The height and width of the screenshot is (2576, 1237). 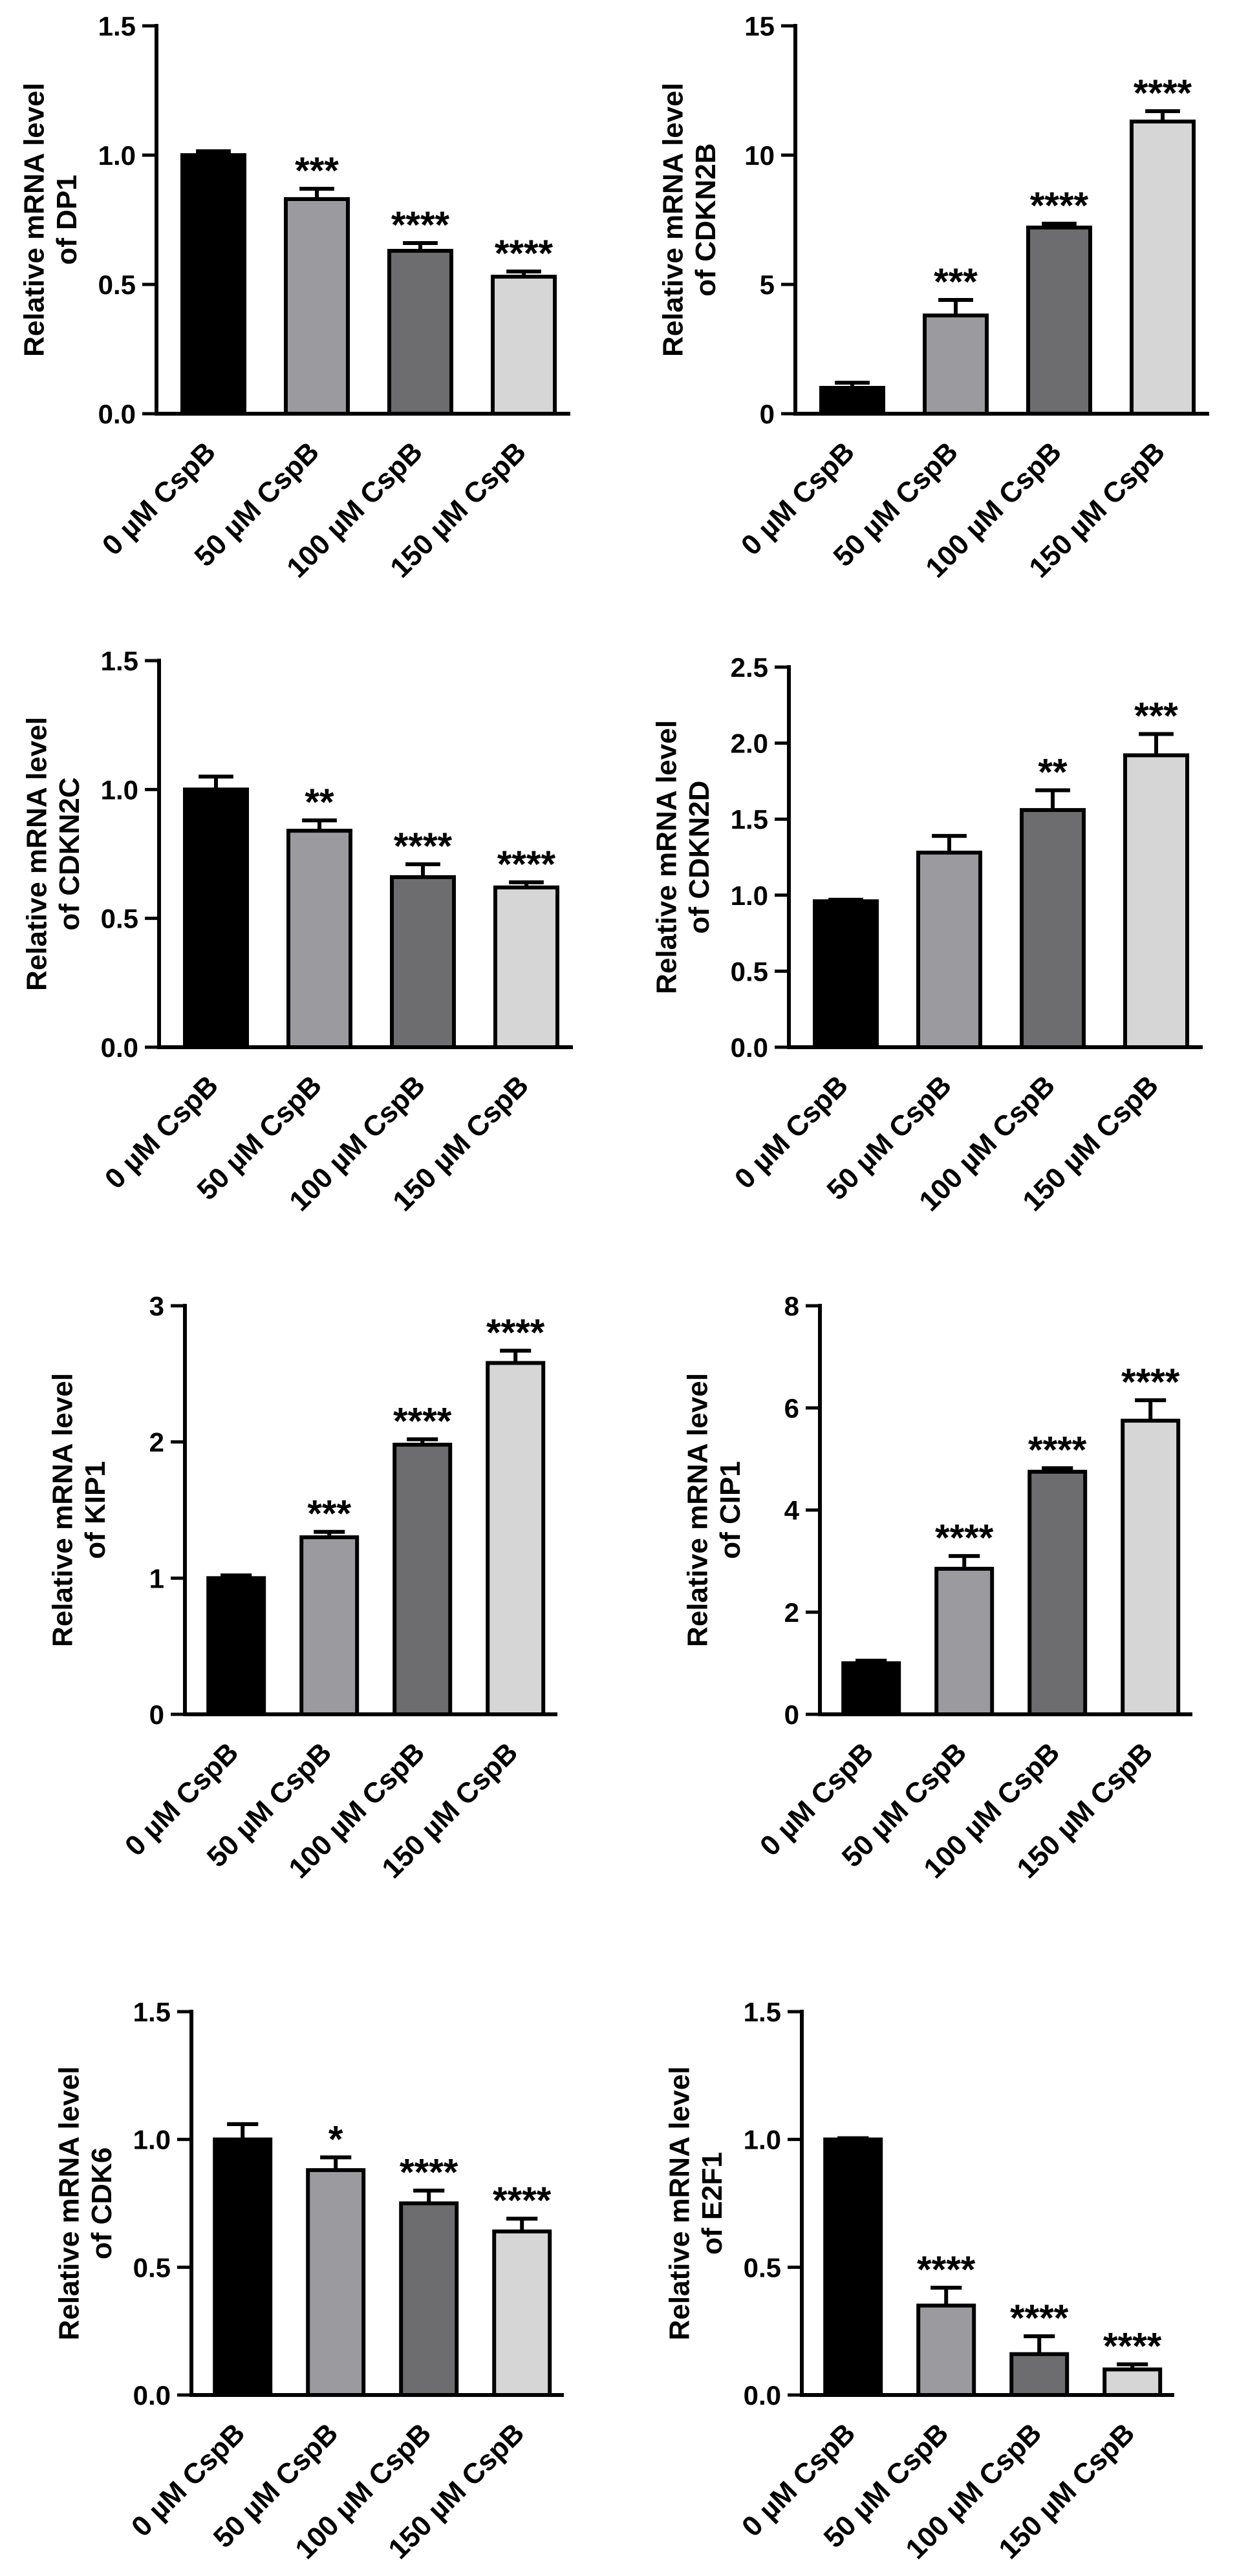 What do you see at coordinates (749, 667) in the screenshot?
I see `y-tick-label: 2.5` at bounding box center [749, 667].